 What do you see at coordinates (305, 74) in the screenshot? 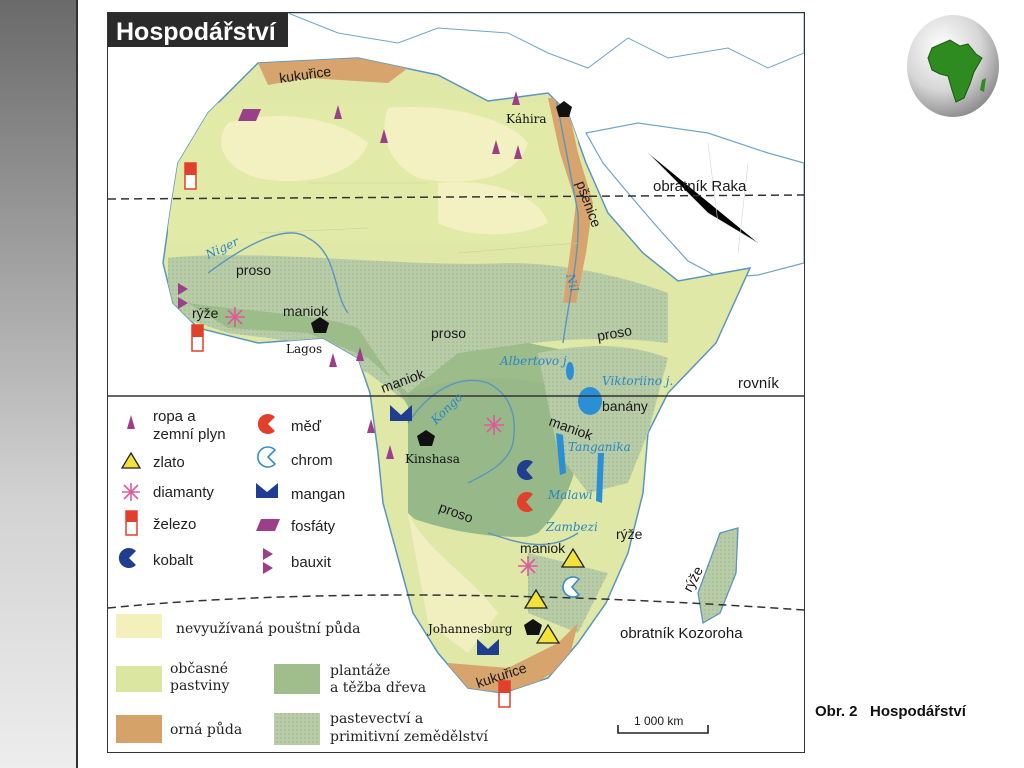
I see `crop-label: kukuřice` at bounding box center [305, 74].